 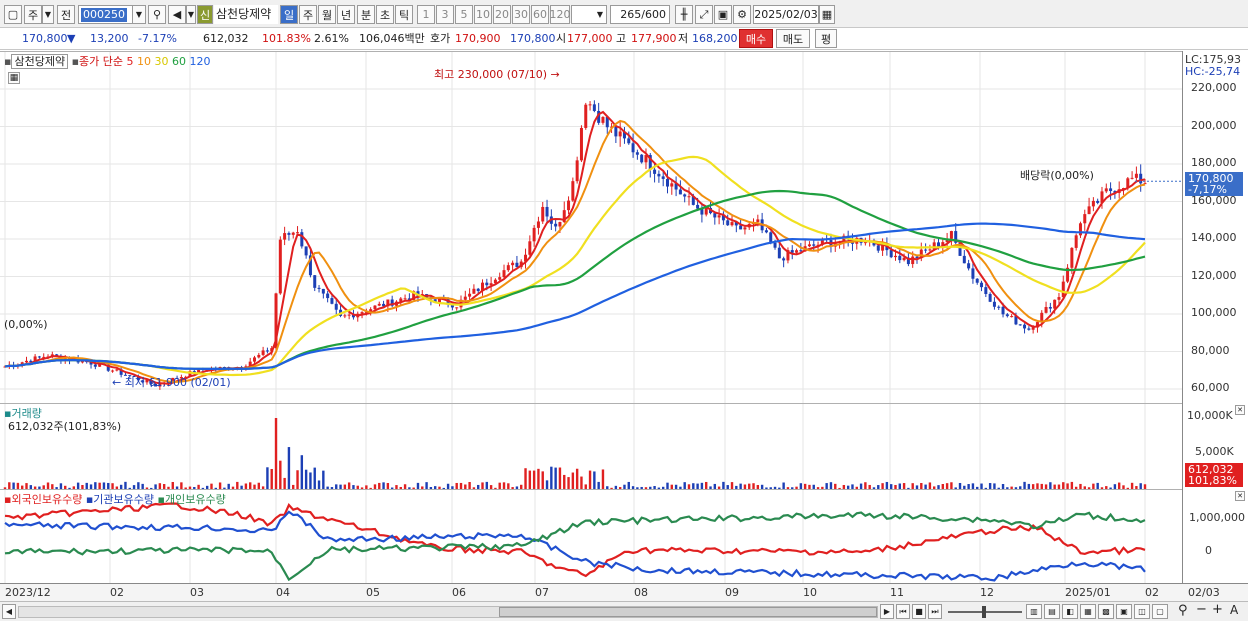 I want to click on low-note: ← 최저 61,900 (02/01), so click(x=171, y=382).